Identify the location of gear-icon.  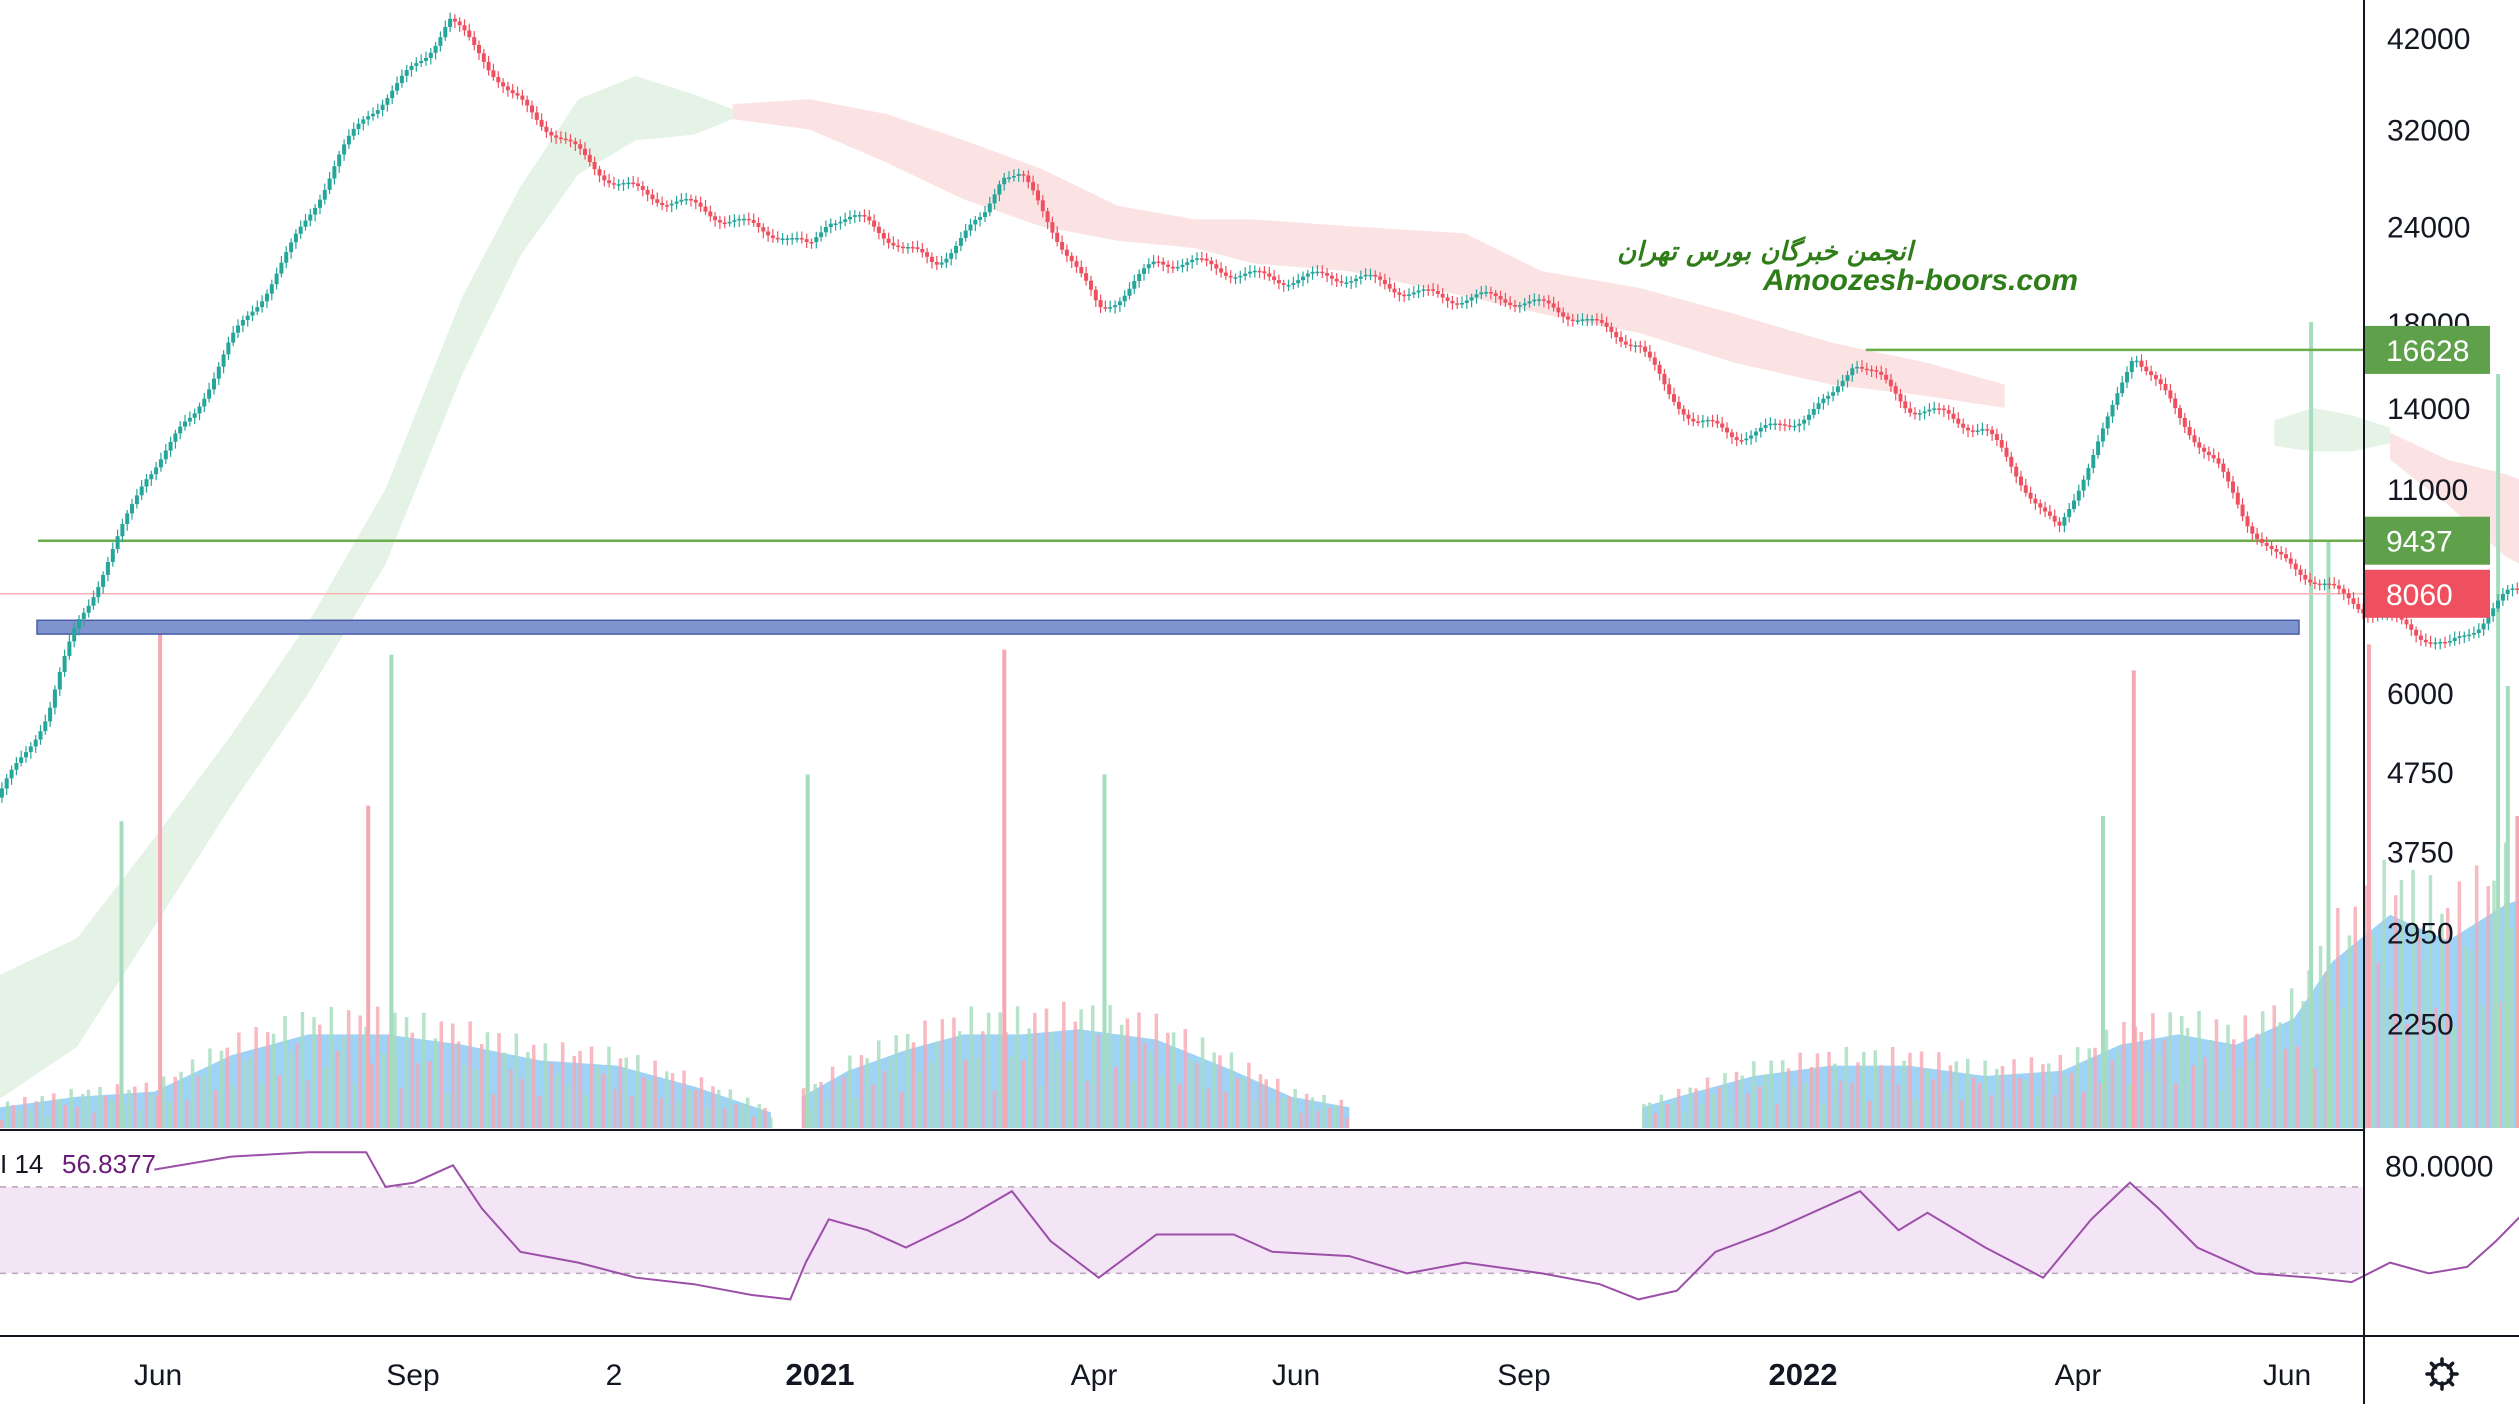
(2442, 1374).